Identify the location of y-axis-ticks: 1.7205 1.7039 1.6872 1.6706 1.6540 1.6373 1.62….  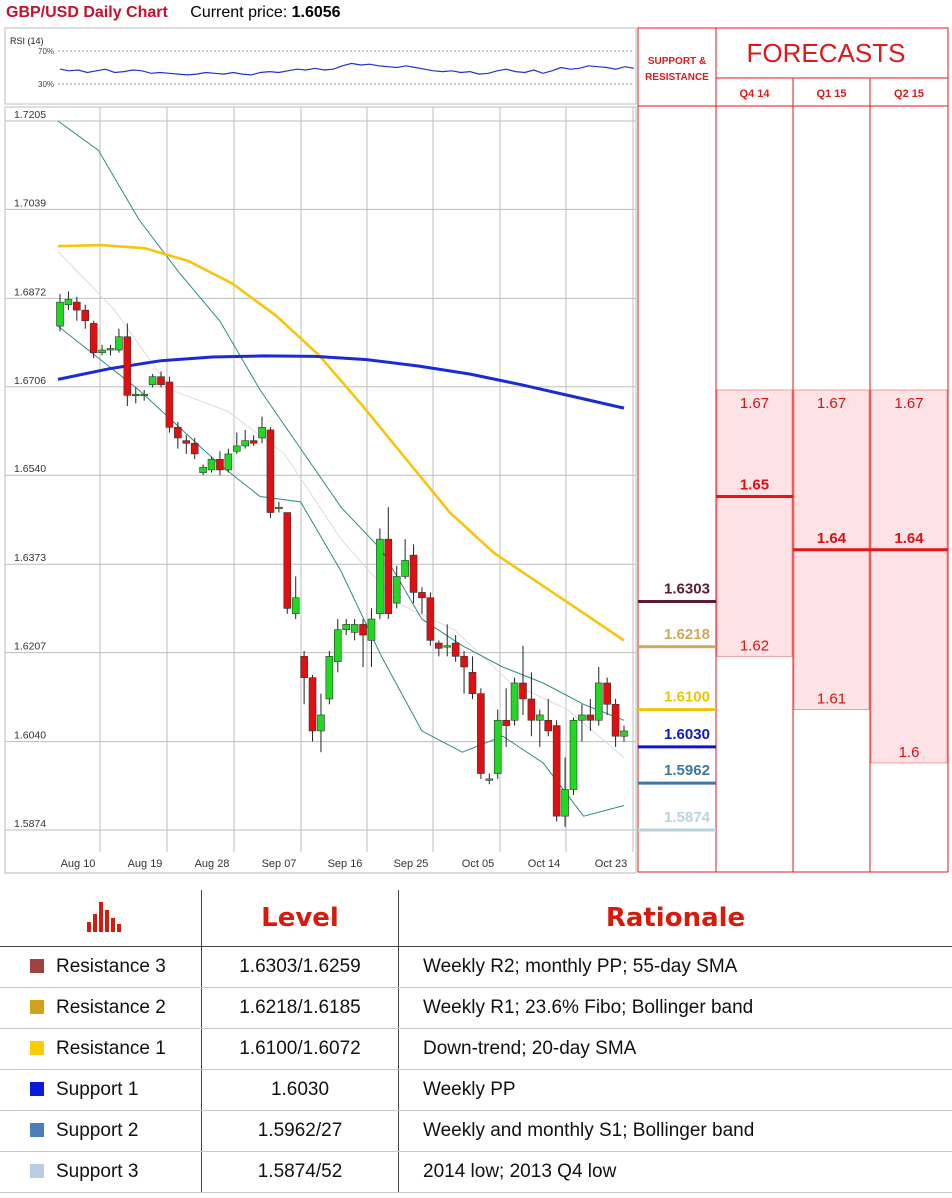
(30, 469).